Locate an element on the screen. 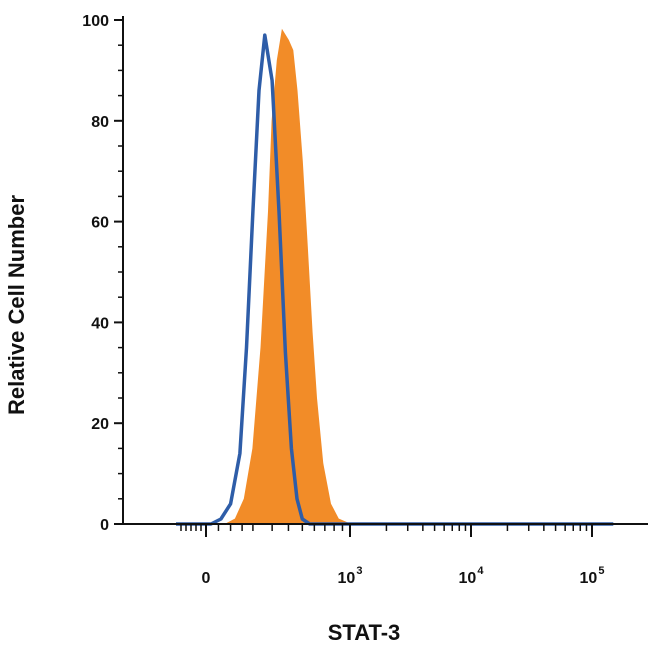 Image resolution: width=650 pixels, height=652 pixels. y-axis-title: Relative Cell Number is located at coordinates (16, 305).